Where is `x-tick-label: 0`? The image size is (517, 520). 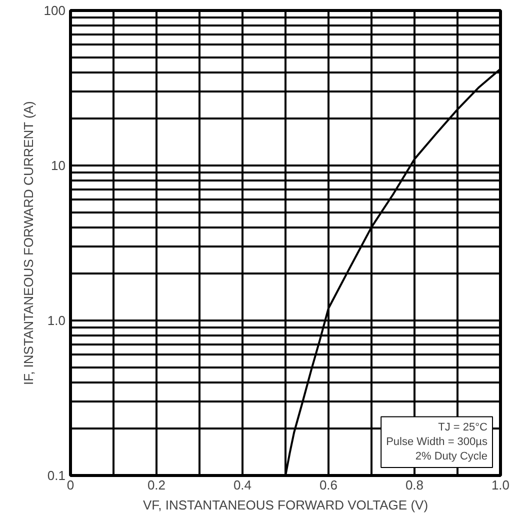
x-tick-label: 0 is located at coordinates (70, 485).